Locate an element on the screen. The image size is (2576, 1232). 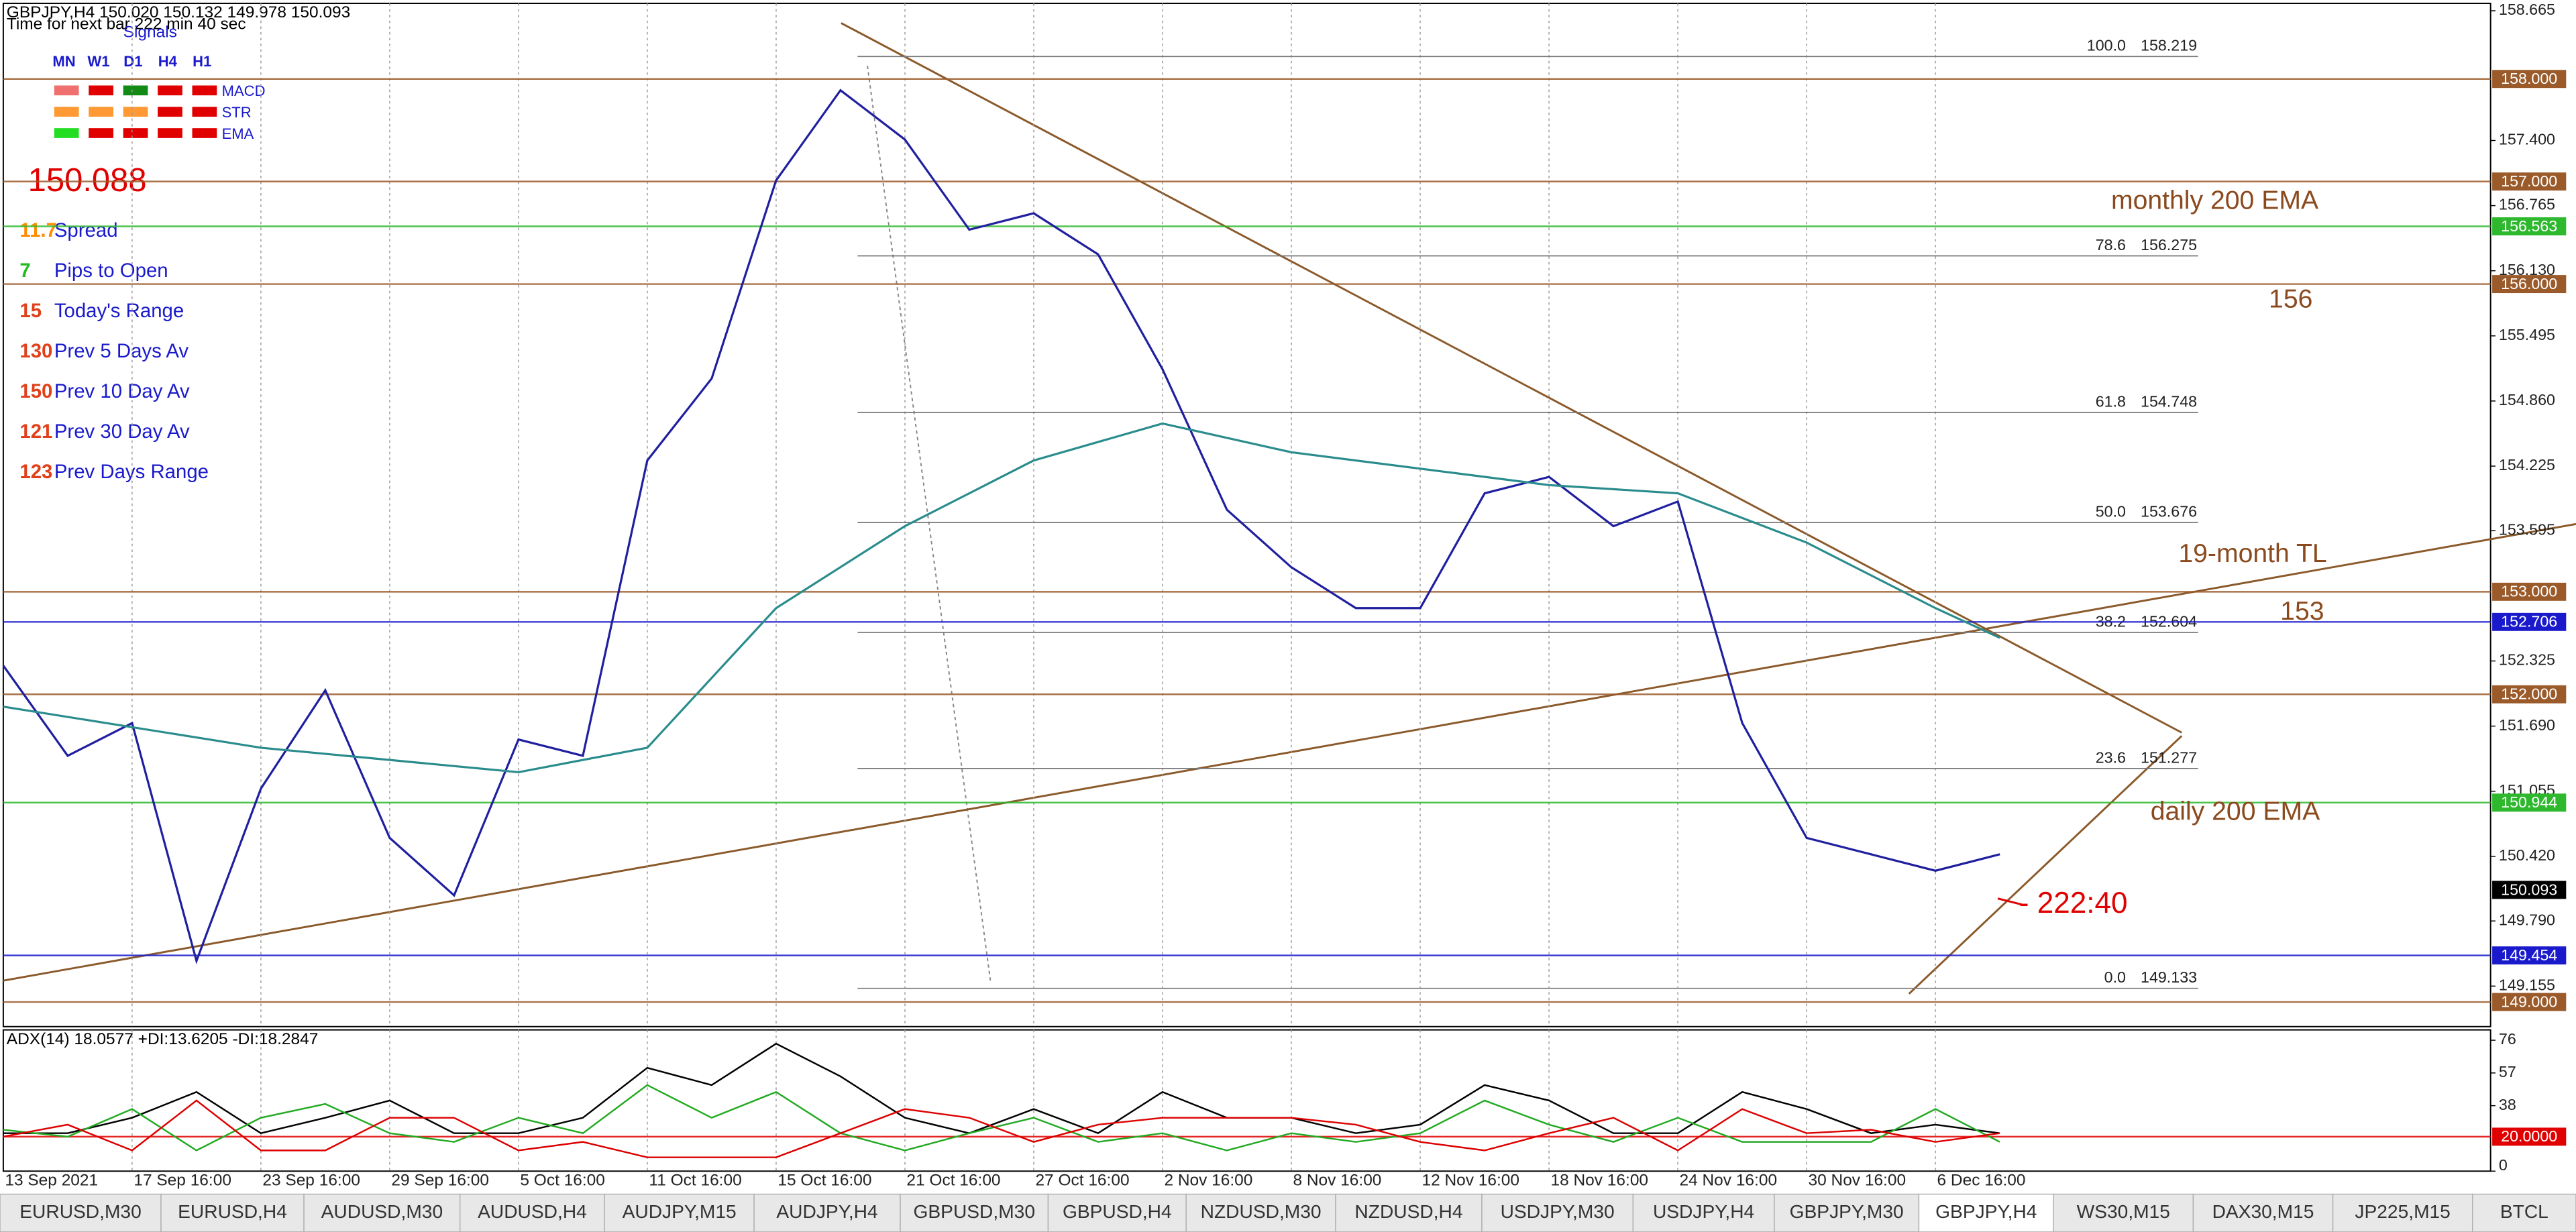
timeframe-label: MN is located at coordinates (63, 61).